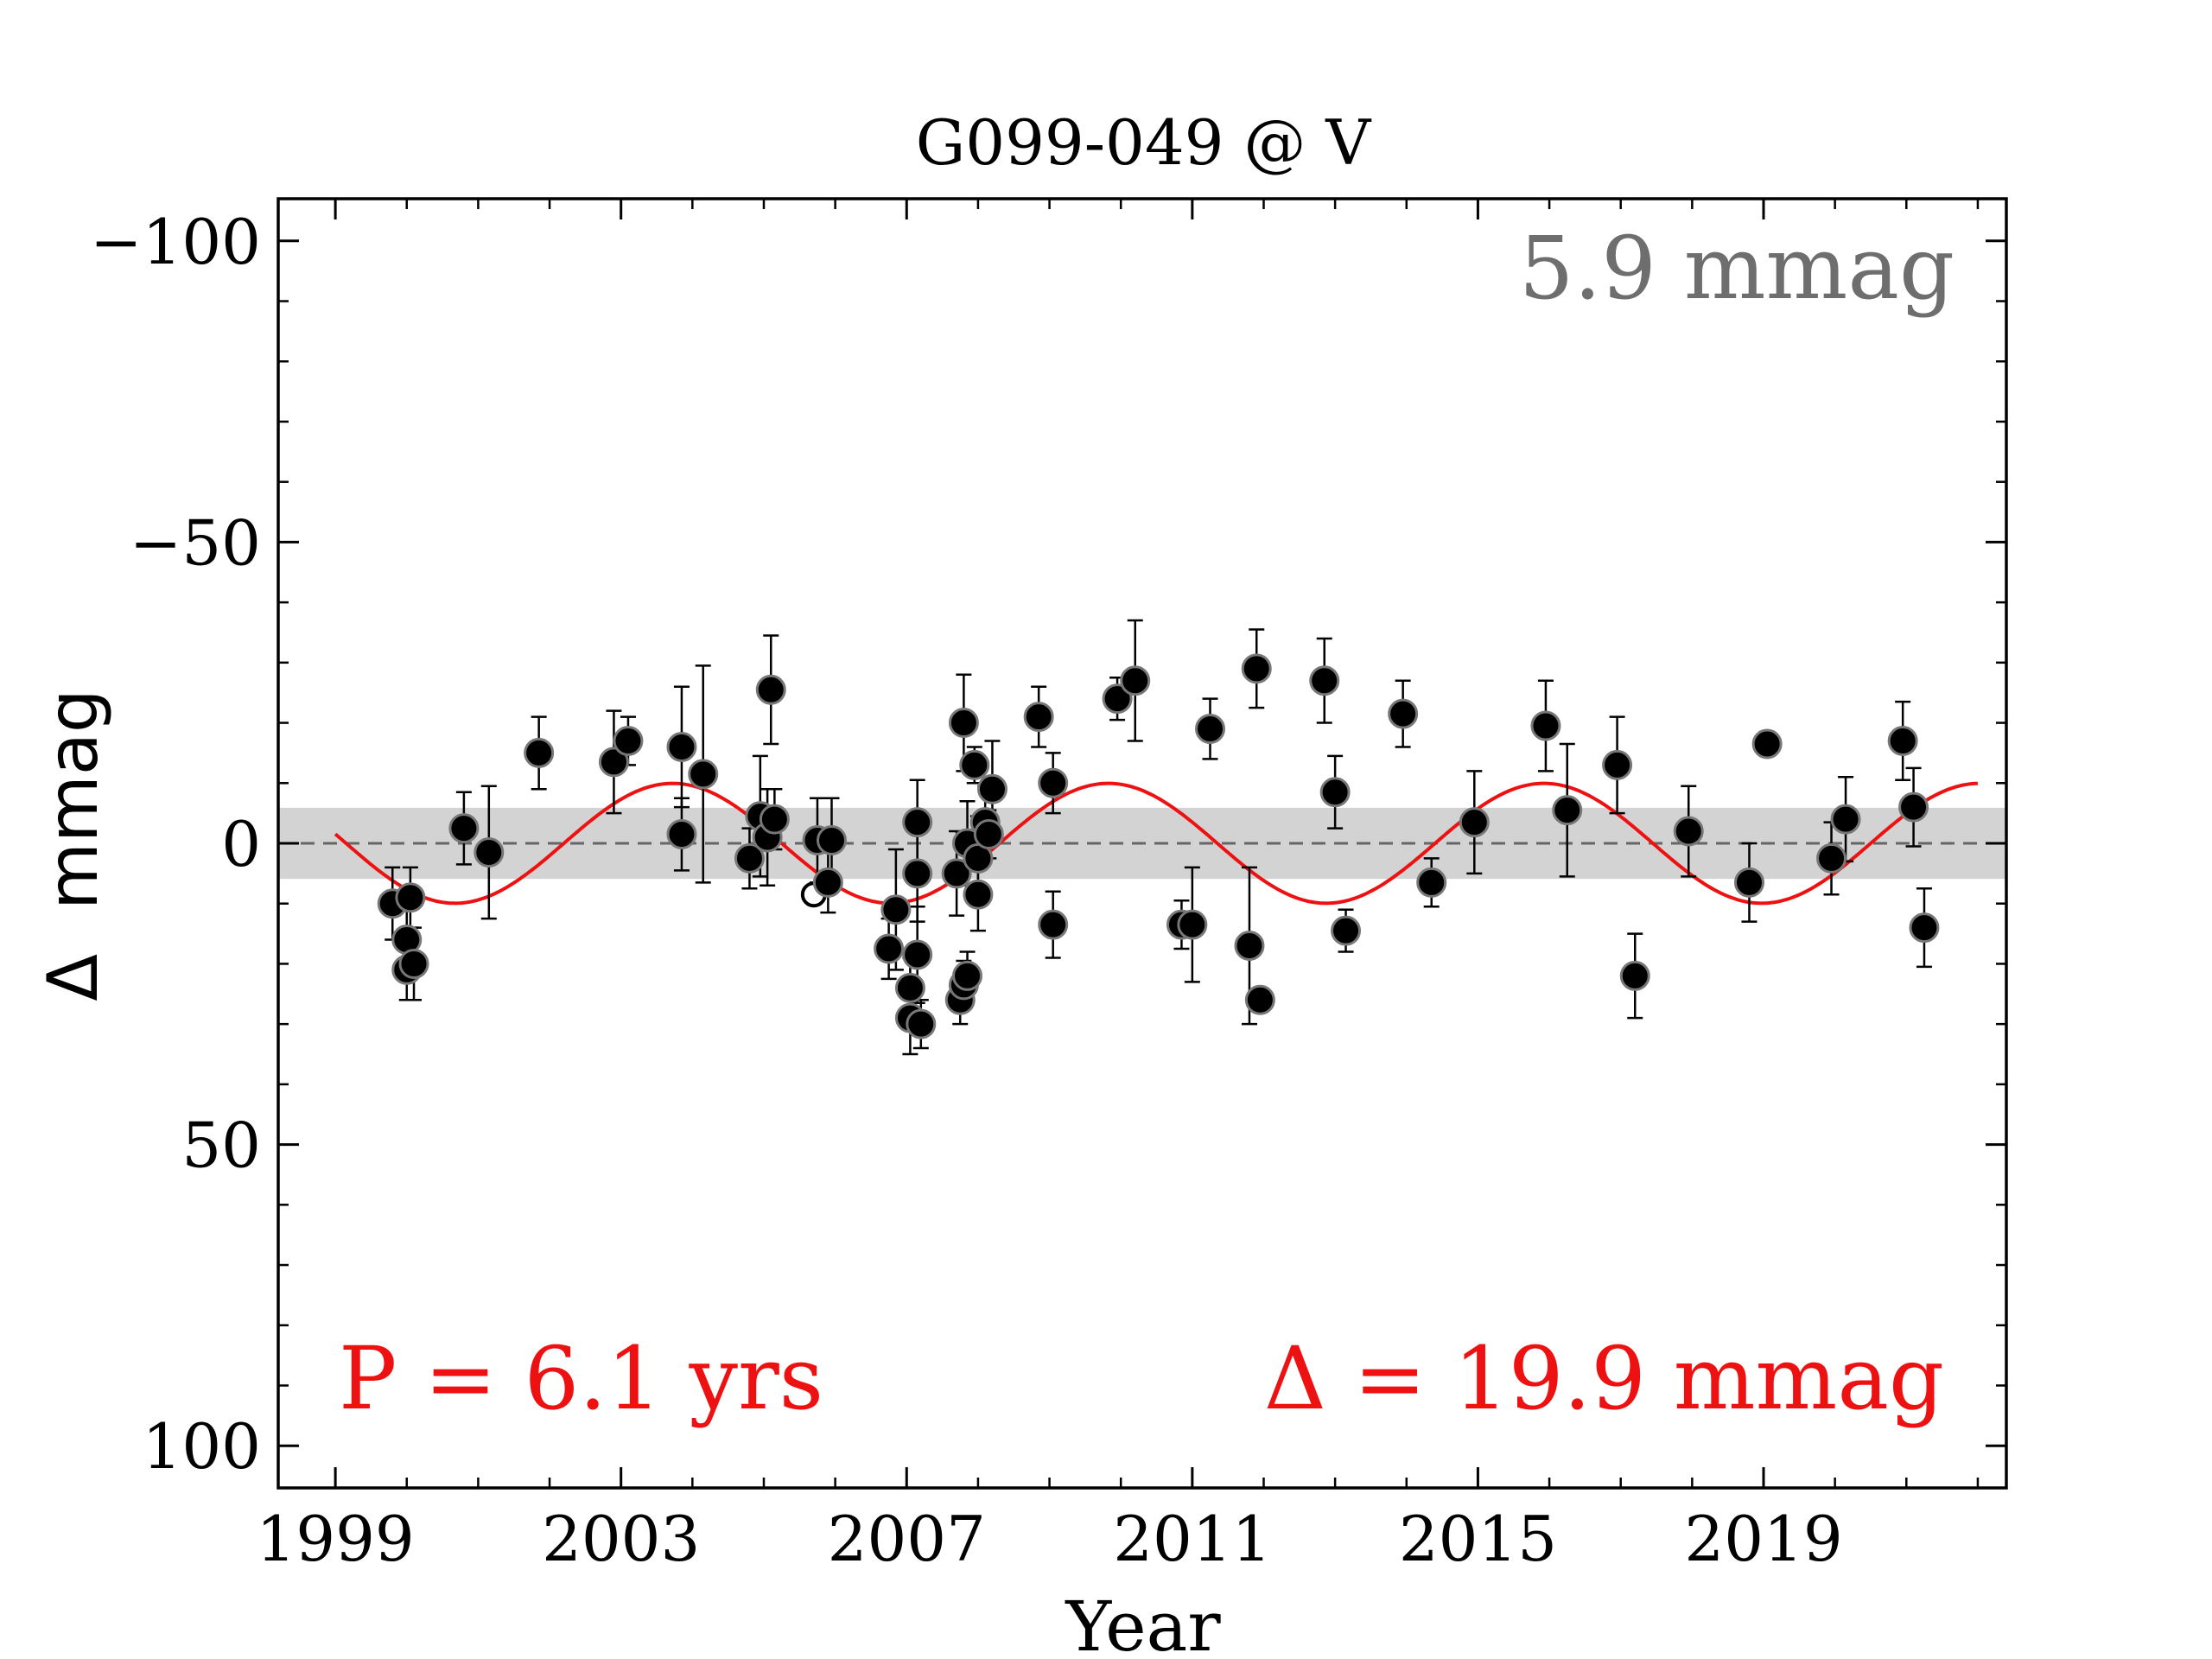  What do you see at coordinates (175, 242) in the screenshot?
I see `y-tick-label: −100` at bounding box center [175, 242].